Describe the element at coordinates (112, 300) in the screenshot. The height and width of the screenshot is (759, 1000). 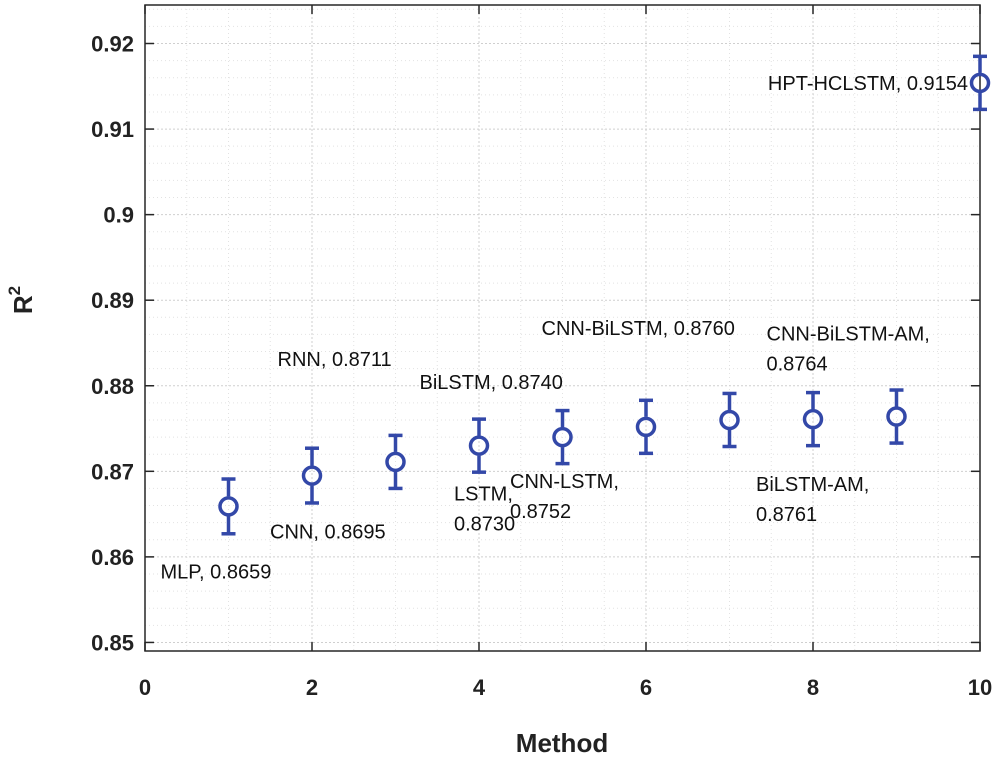
I see `y-tick-label: 0.89` at that location.